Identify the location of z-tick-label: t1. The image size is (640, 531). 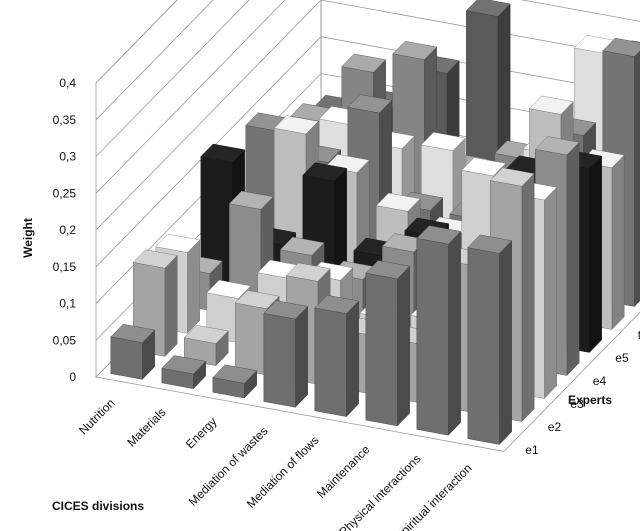
(639, 335).